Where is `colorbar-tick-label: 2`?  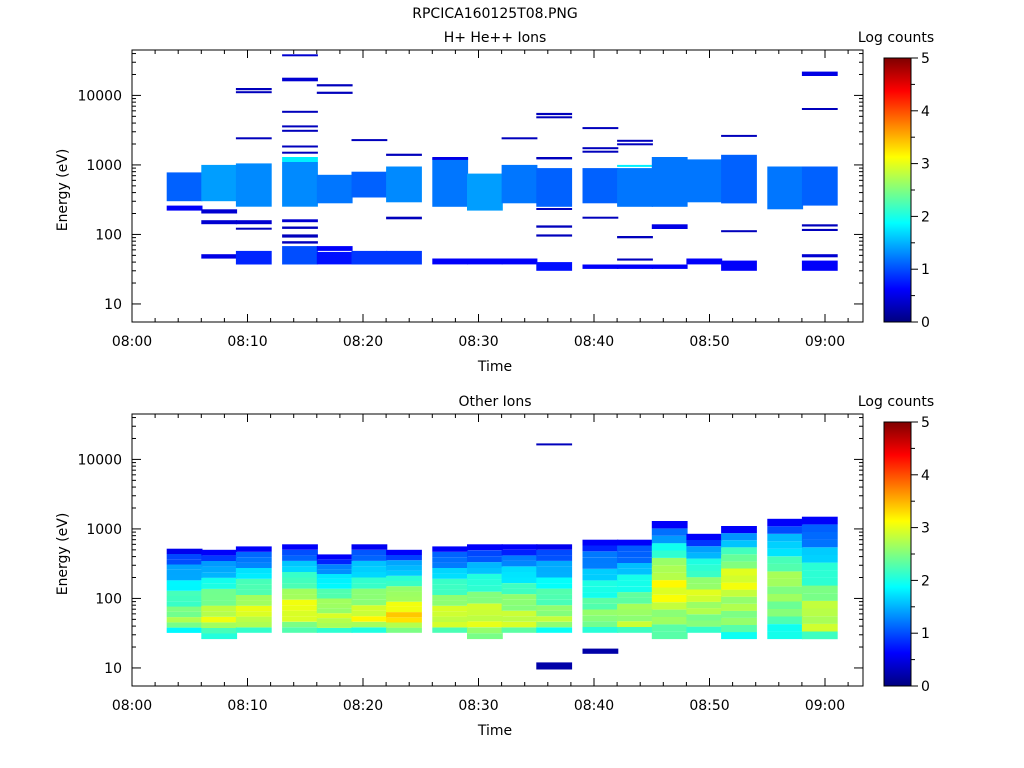
colorbar-tick-label: 2 is located at coordinates (925, 581).